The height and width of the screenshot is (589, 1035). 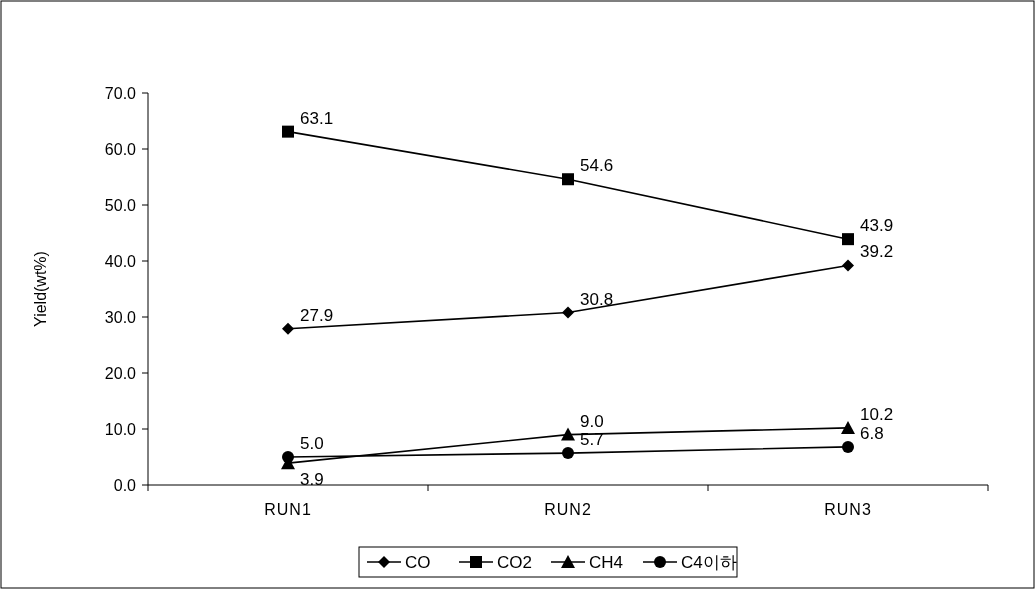 What do you see at coordinates (418, 562) in the screenshot?
I see `legend-label: CO` at bounding box center [418, 562].